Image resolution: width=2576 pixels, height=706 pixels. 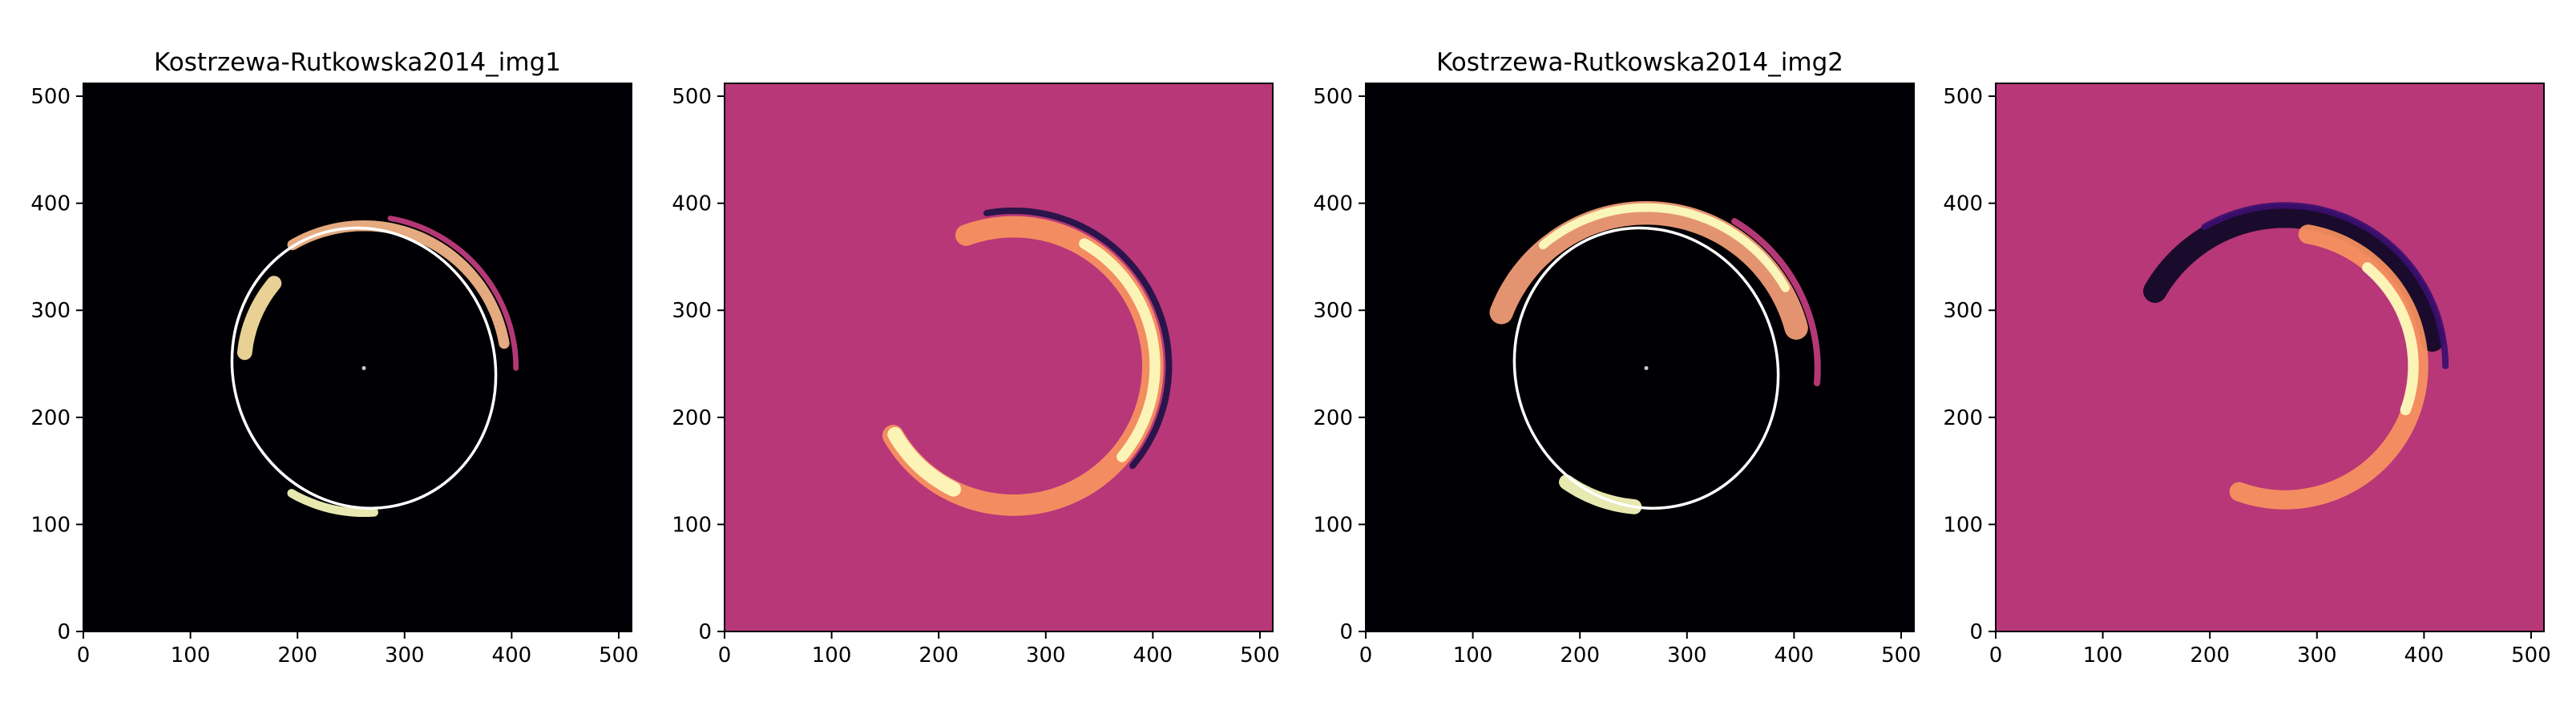 I want to click on panel-3-title: Kostrzewa-Rutkowska2014_img2, so click(x=1640, y=62).